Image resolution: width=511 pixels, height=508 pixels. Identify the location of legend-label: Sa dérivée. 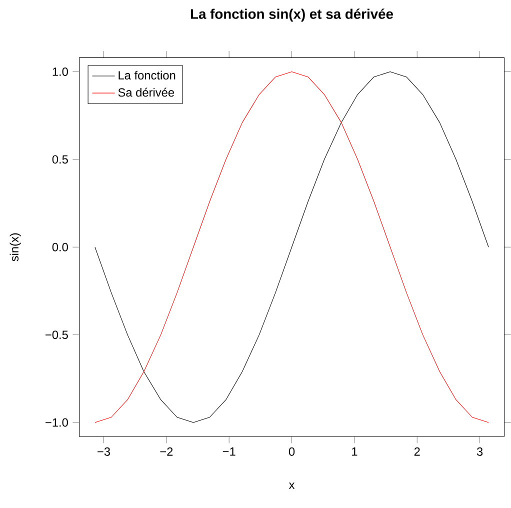
(146, 92).